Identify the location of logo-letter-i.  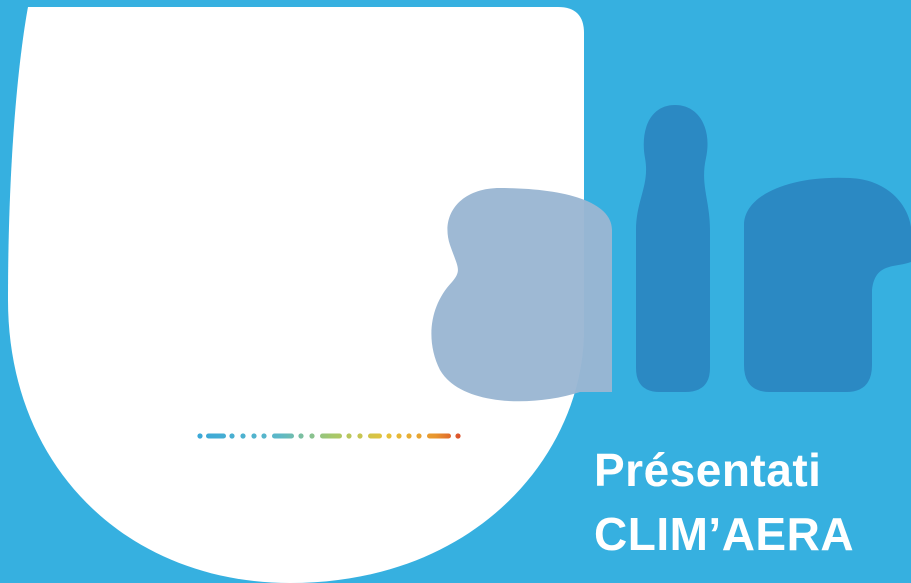
(673, 248).